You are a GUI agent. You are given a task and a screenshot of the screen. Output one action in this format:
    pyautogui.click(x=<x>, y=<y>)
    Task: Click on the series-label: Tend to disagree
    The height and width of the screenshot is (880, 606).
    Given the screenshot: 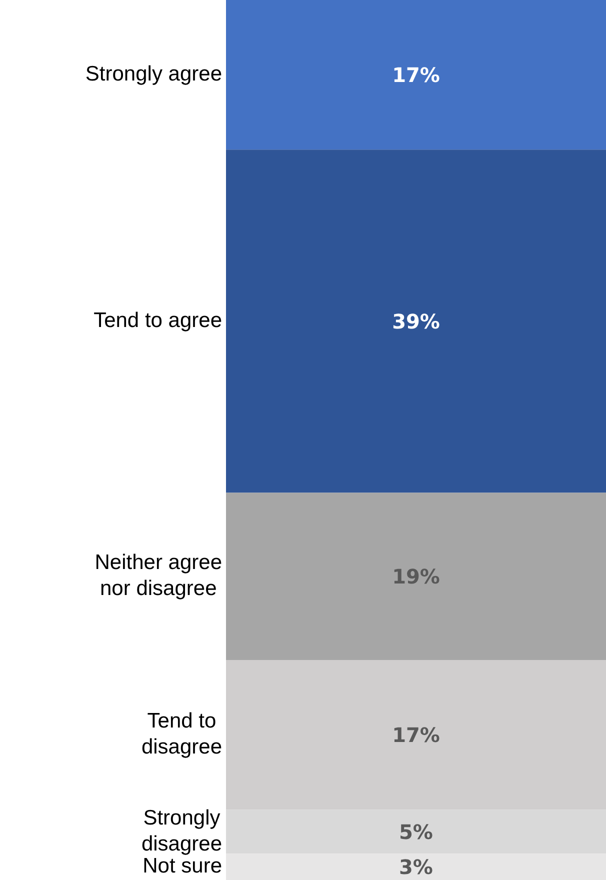 What is the action you would take?
    pyautogui.click(x=181, y=734)
    